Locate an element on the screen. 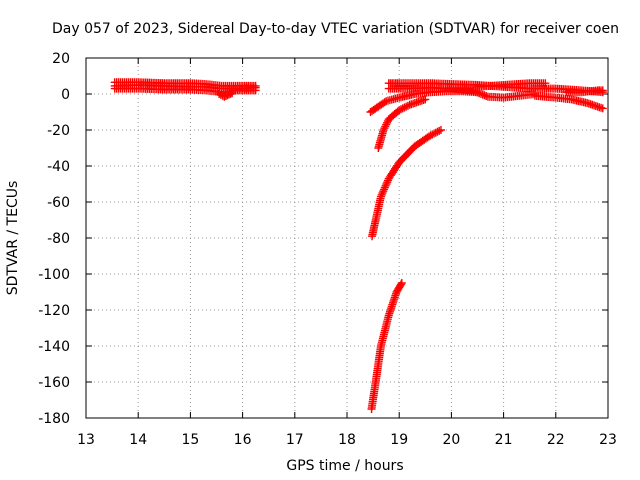  x-tick-label: 14 is located at coordinates (138, 440).